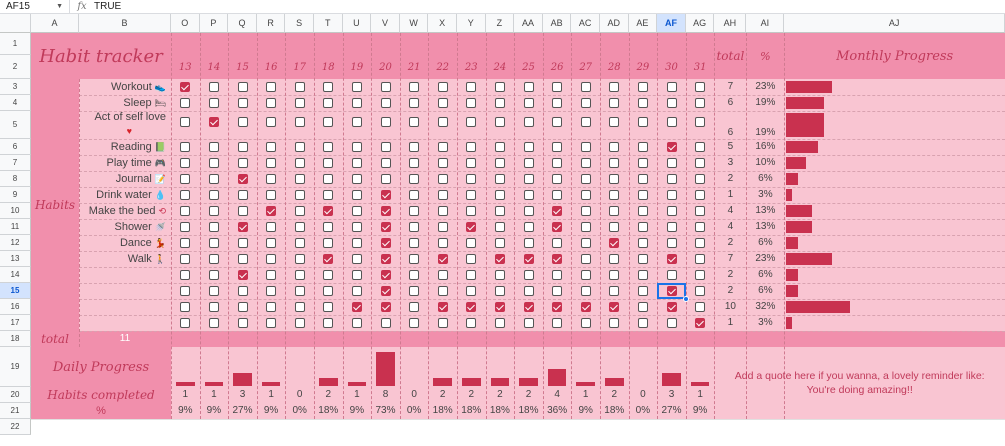  I want to click on column-header-v: V, so click(385, 23).